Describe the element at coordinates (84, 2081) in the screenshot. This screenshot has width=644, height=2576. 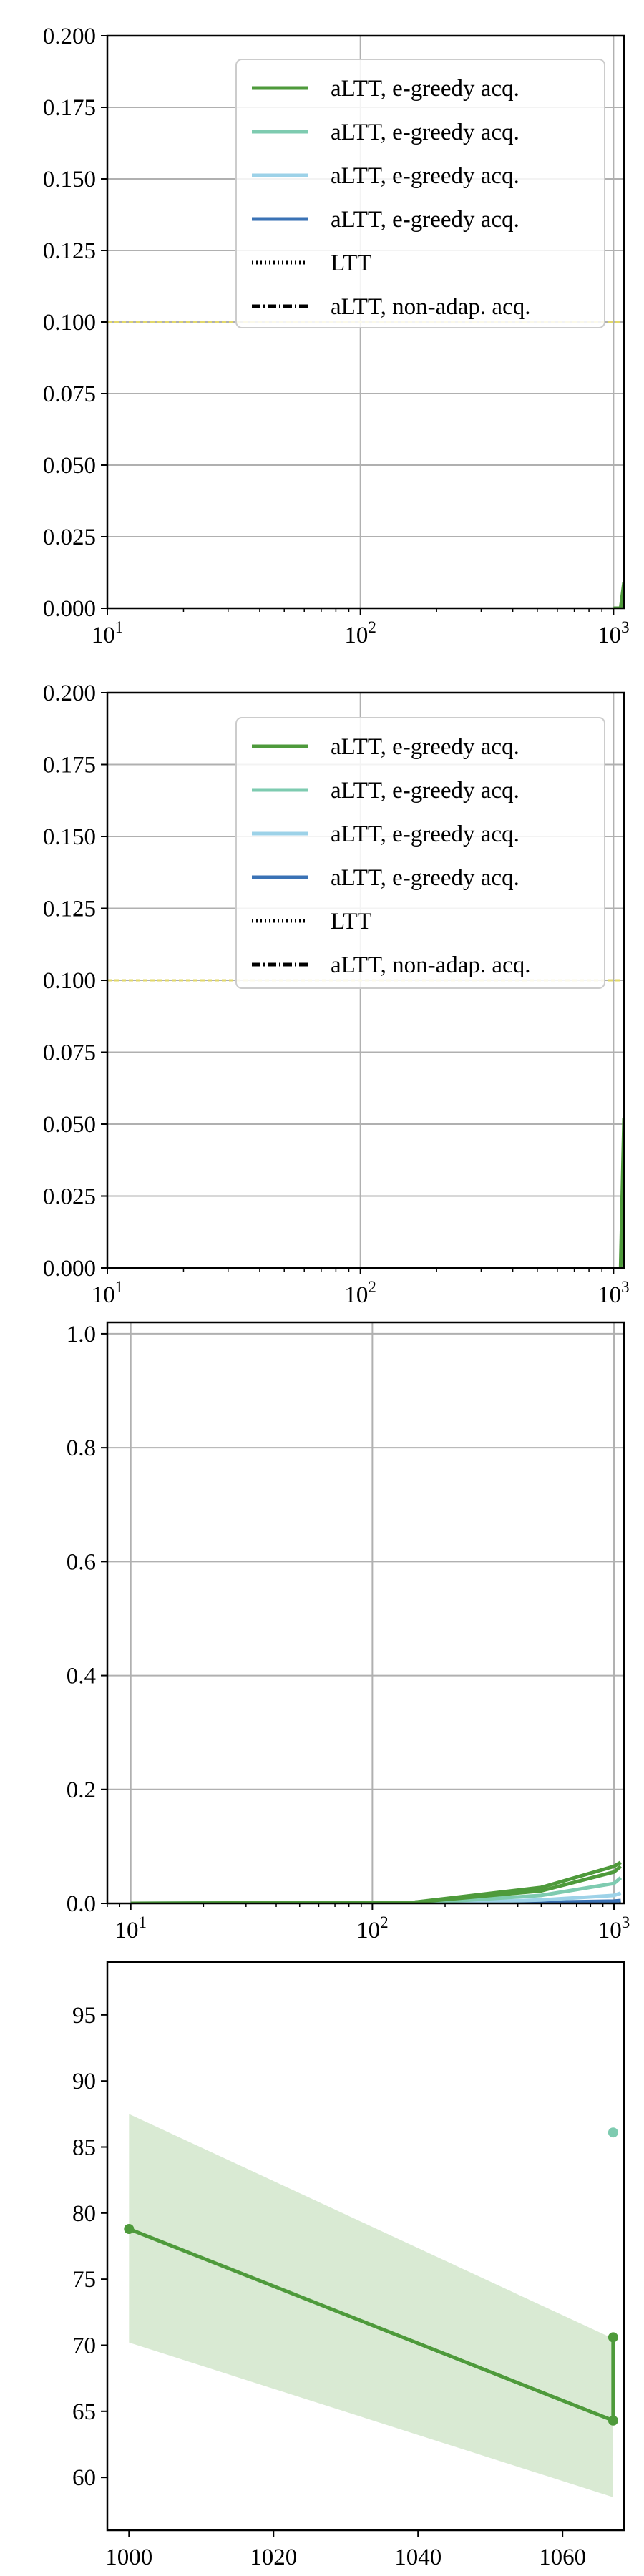
I see `y-tick-label: 90` at that location.